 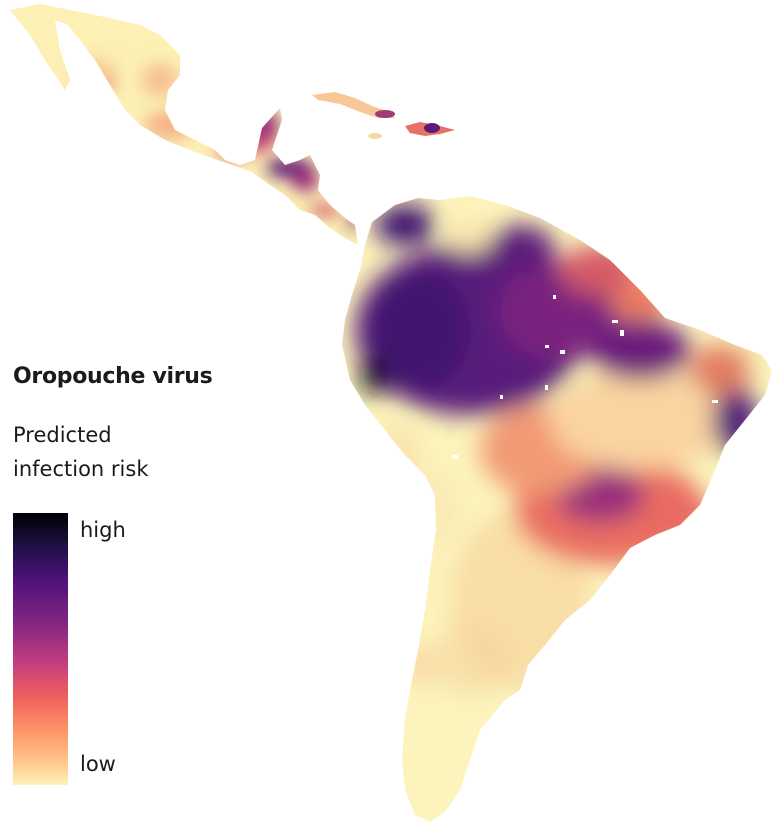 What do you see at coordinates (383, 115) in the screenshot?
I see `caribbean-islands` at bounding box center [383, 115].